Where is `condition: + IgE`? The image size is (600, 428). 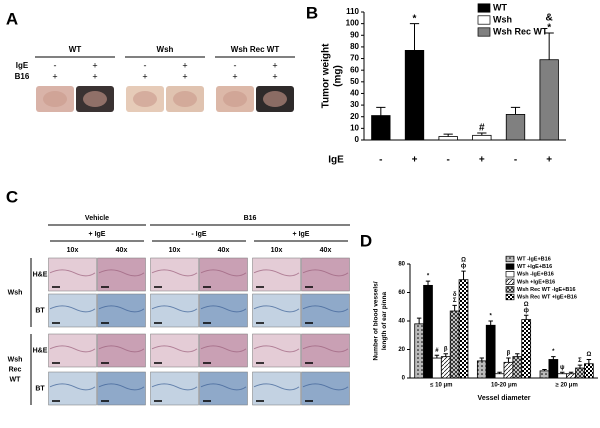 condition: + IgE is located at coordinates (301, 234).